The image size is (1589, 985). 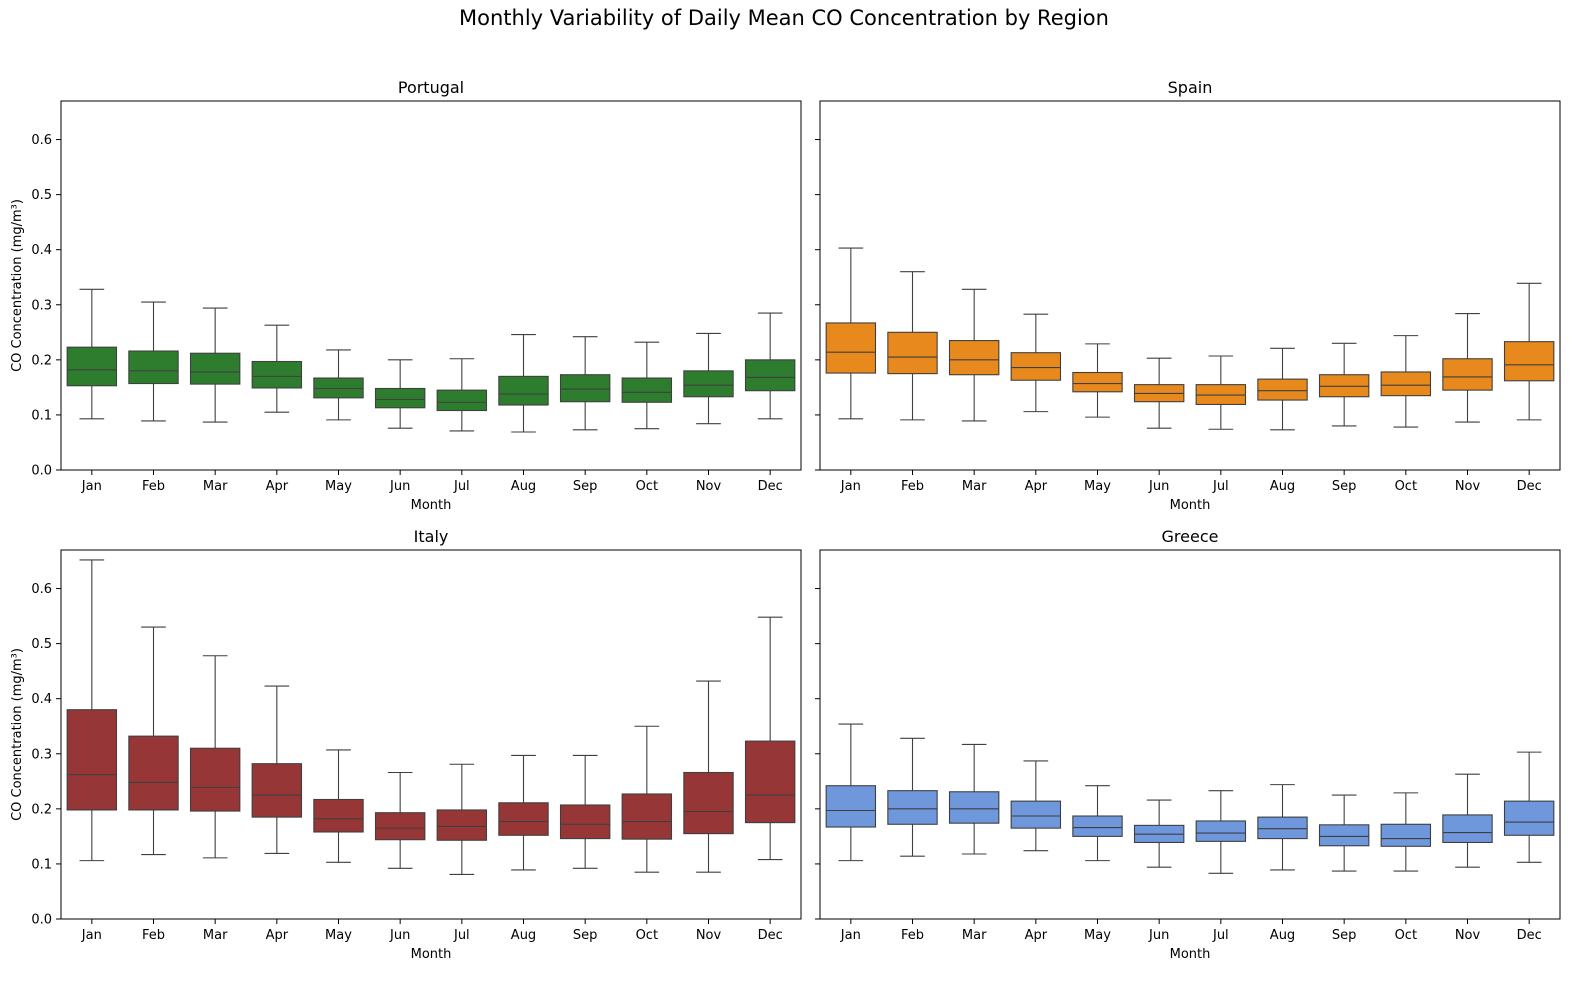 What do you see at coordinates (41, 920) in the screenshot?
I see `y-tick-label: 0.0` at bounding box center [41, 920].